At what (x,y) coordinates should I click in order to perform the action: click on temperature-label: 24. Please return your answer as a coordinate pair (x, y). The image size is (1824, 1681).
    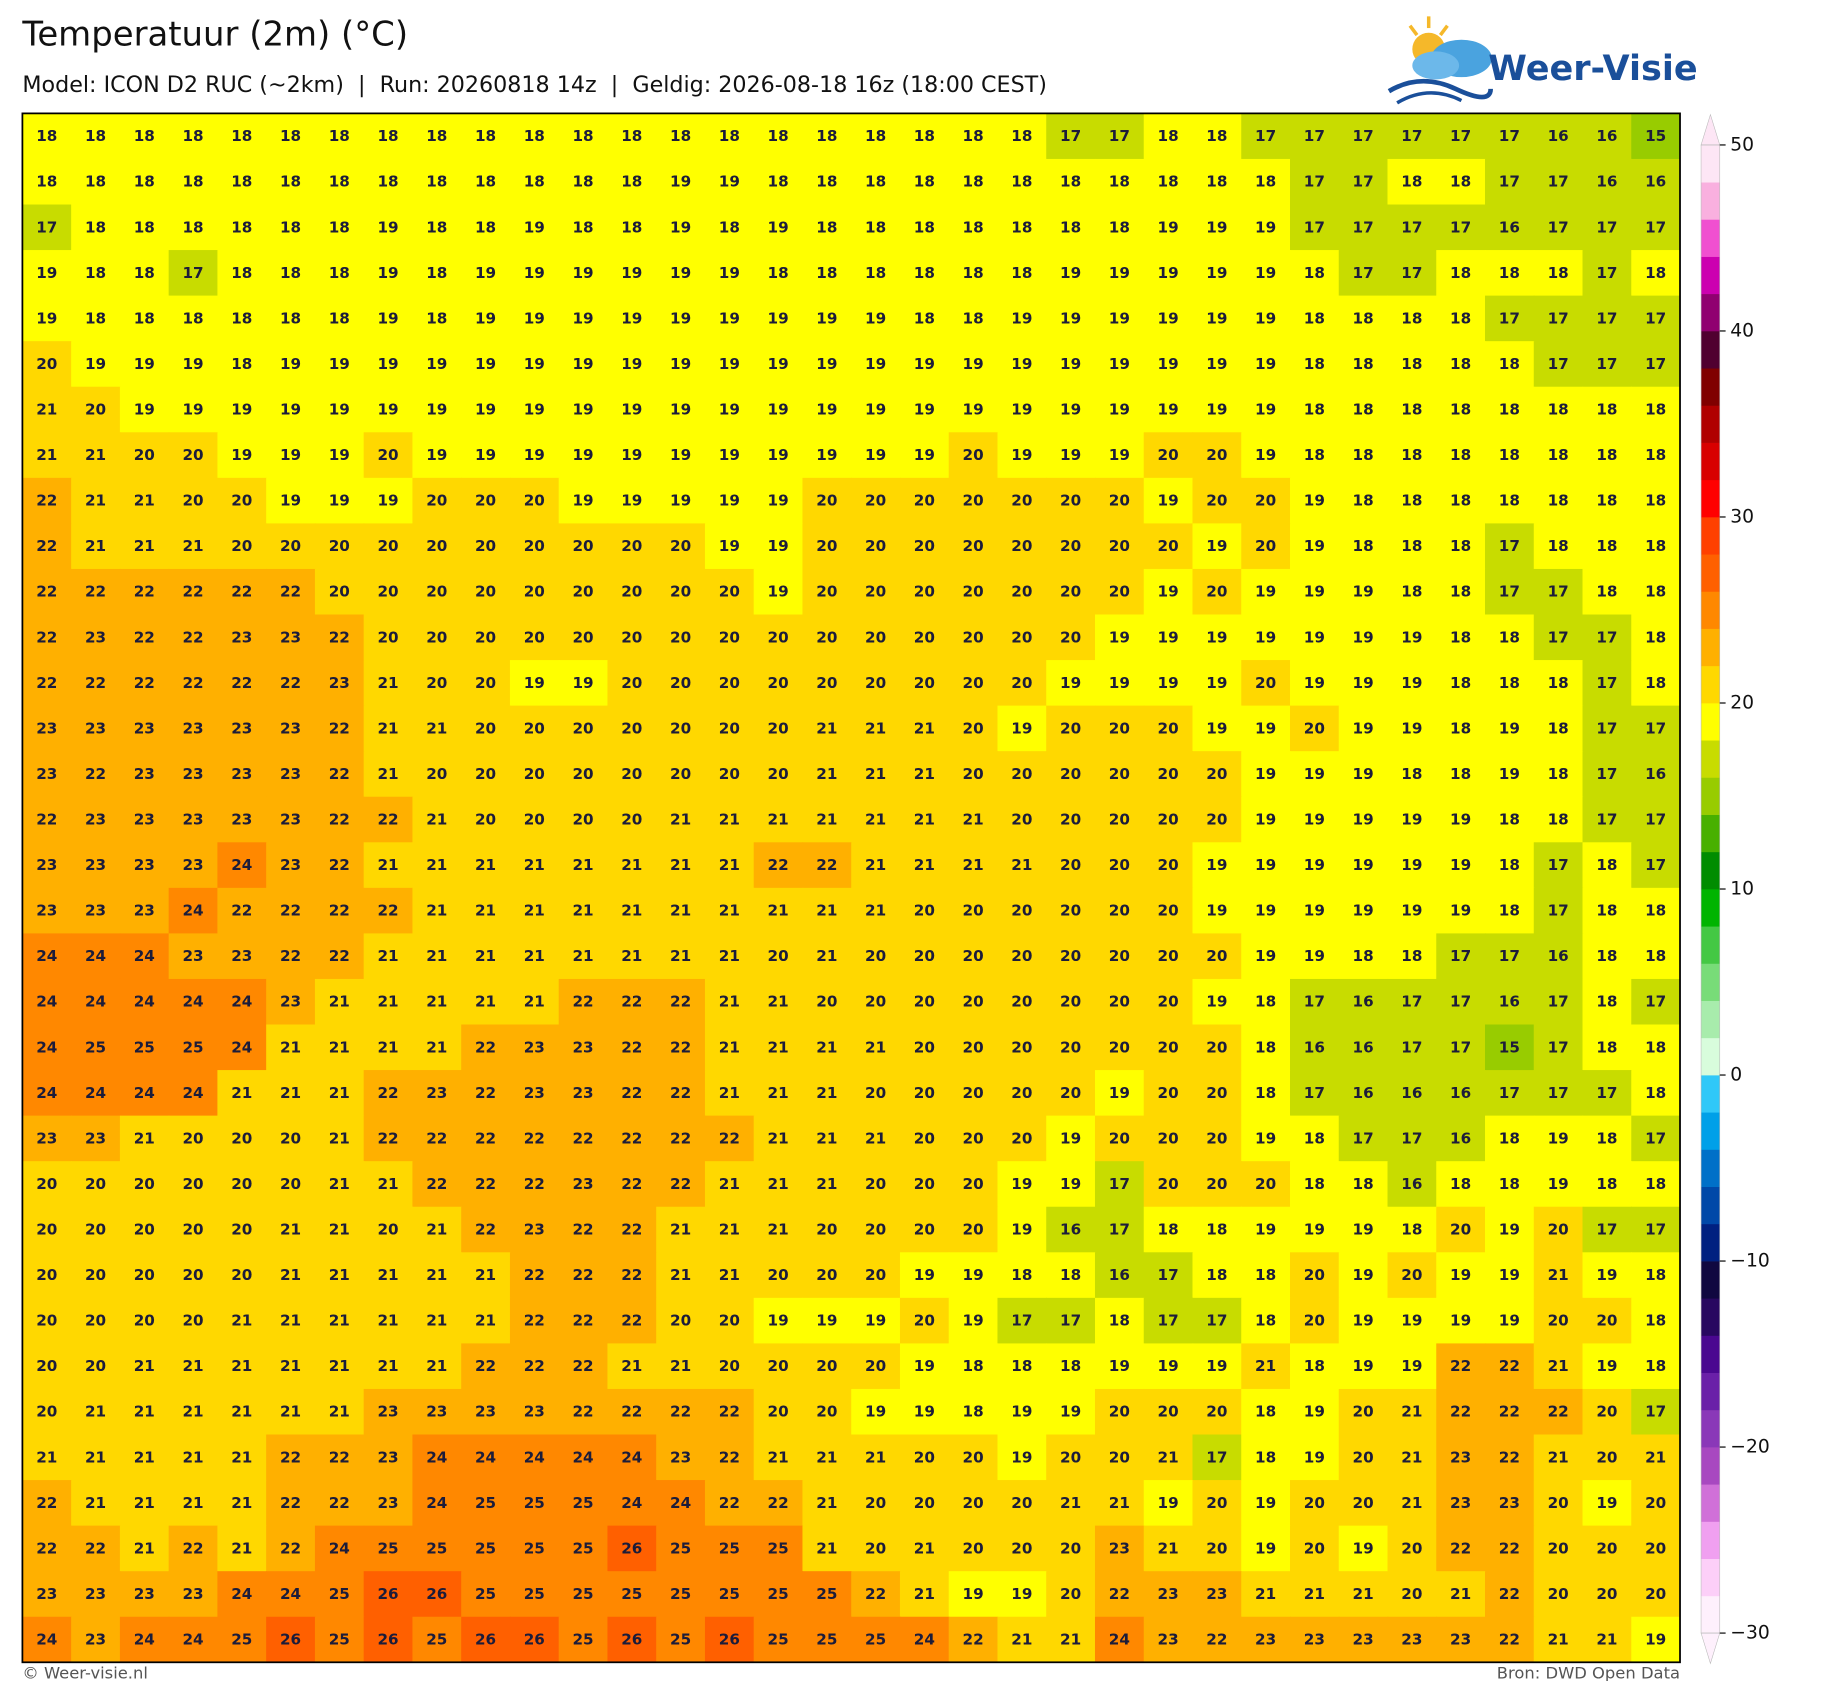
    Looking at the image, I should click on (95, 1093).